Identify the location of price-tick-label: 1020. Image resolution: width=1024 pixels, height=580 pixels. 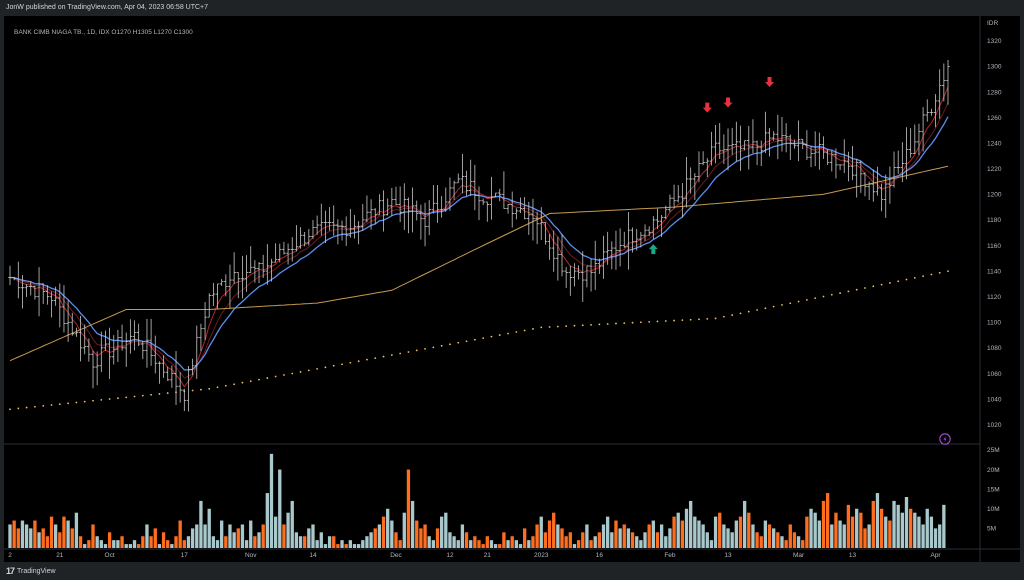
(994, 425).